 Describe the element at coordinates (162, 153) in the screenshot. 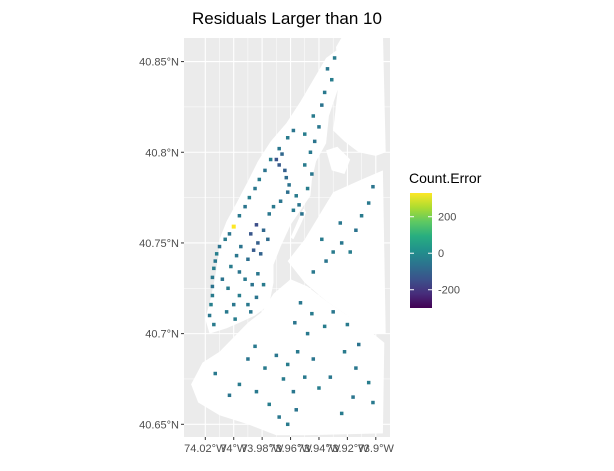

I see `y-tick-label-3: 40.8°N` at that location.